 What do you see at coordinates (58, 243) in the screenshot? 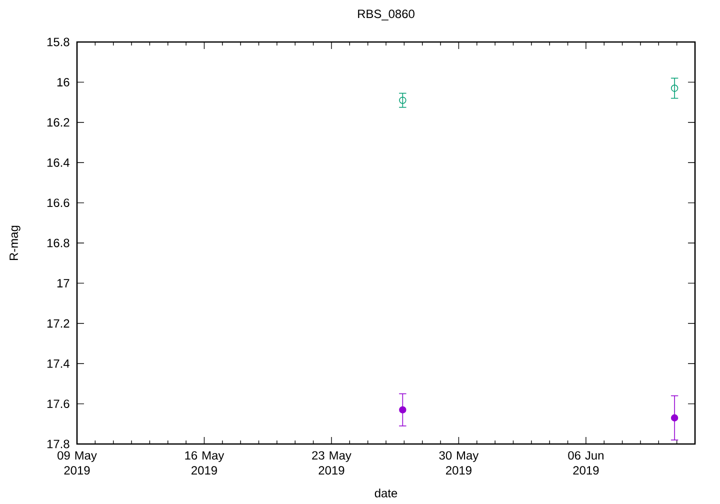
I see `y-tick-label: 16.8` at bounding box center [58, 243].